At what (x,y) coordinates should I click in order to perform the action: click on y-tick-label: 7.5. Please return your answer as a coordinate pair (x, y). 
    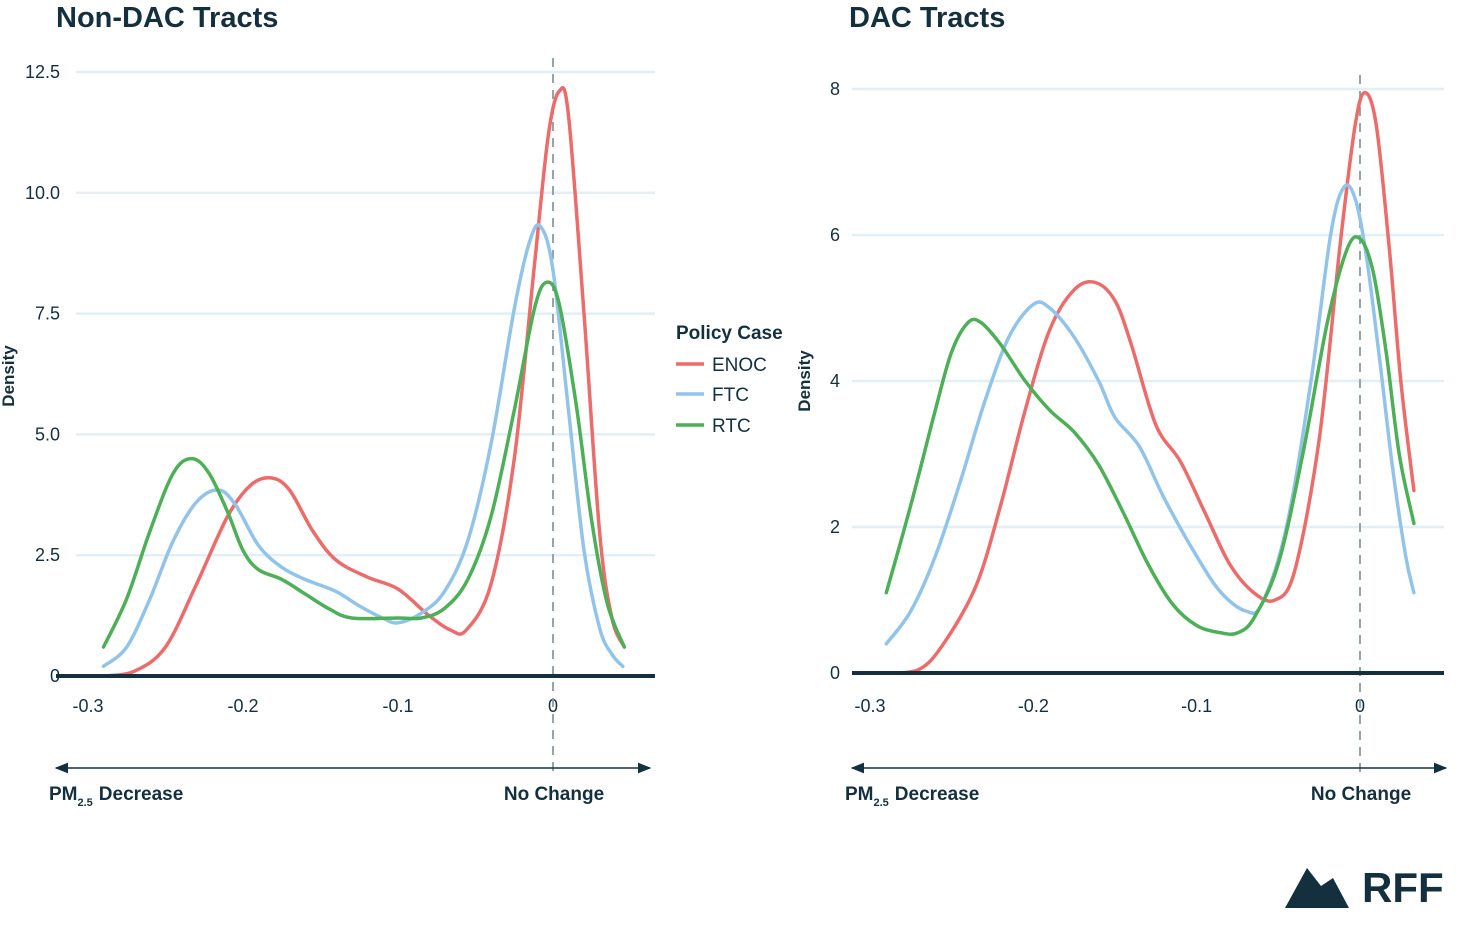
    Looking at the image, I should click on (47, 314).